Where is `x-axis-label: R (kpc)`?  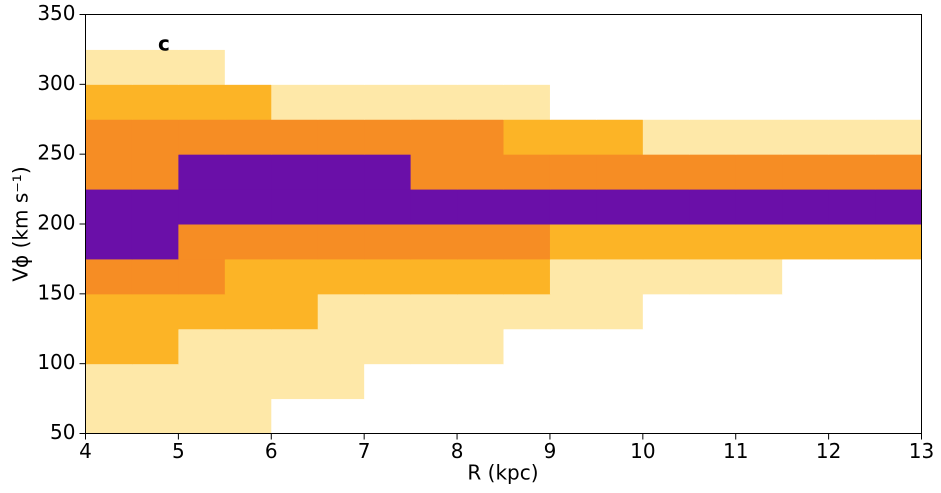
x-axis-label: R (kpc) is located at coordinates (502, 473).